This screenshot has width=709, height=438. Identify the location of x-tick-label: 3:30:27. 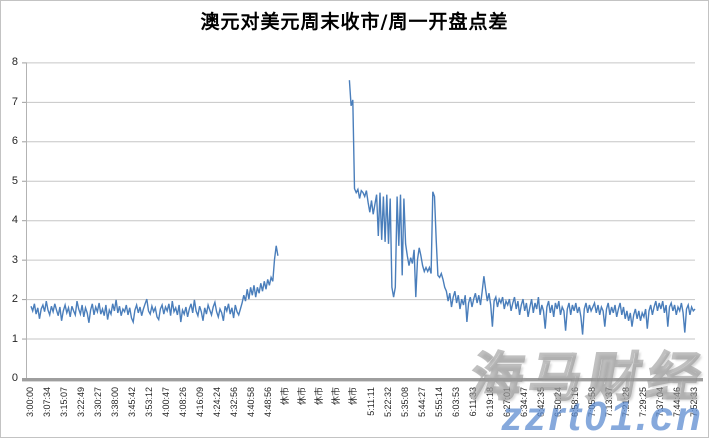
(98, 402).